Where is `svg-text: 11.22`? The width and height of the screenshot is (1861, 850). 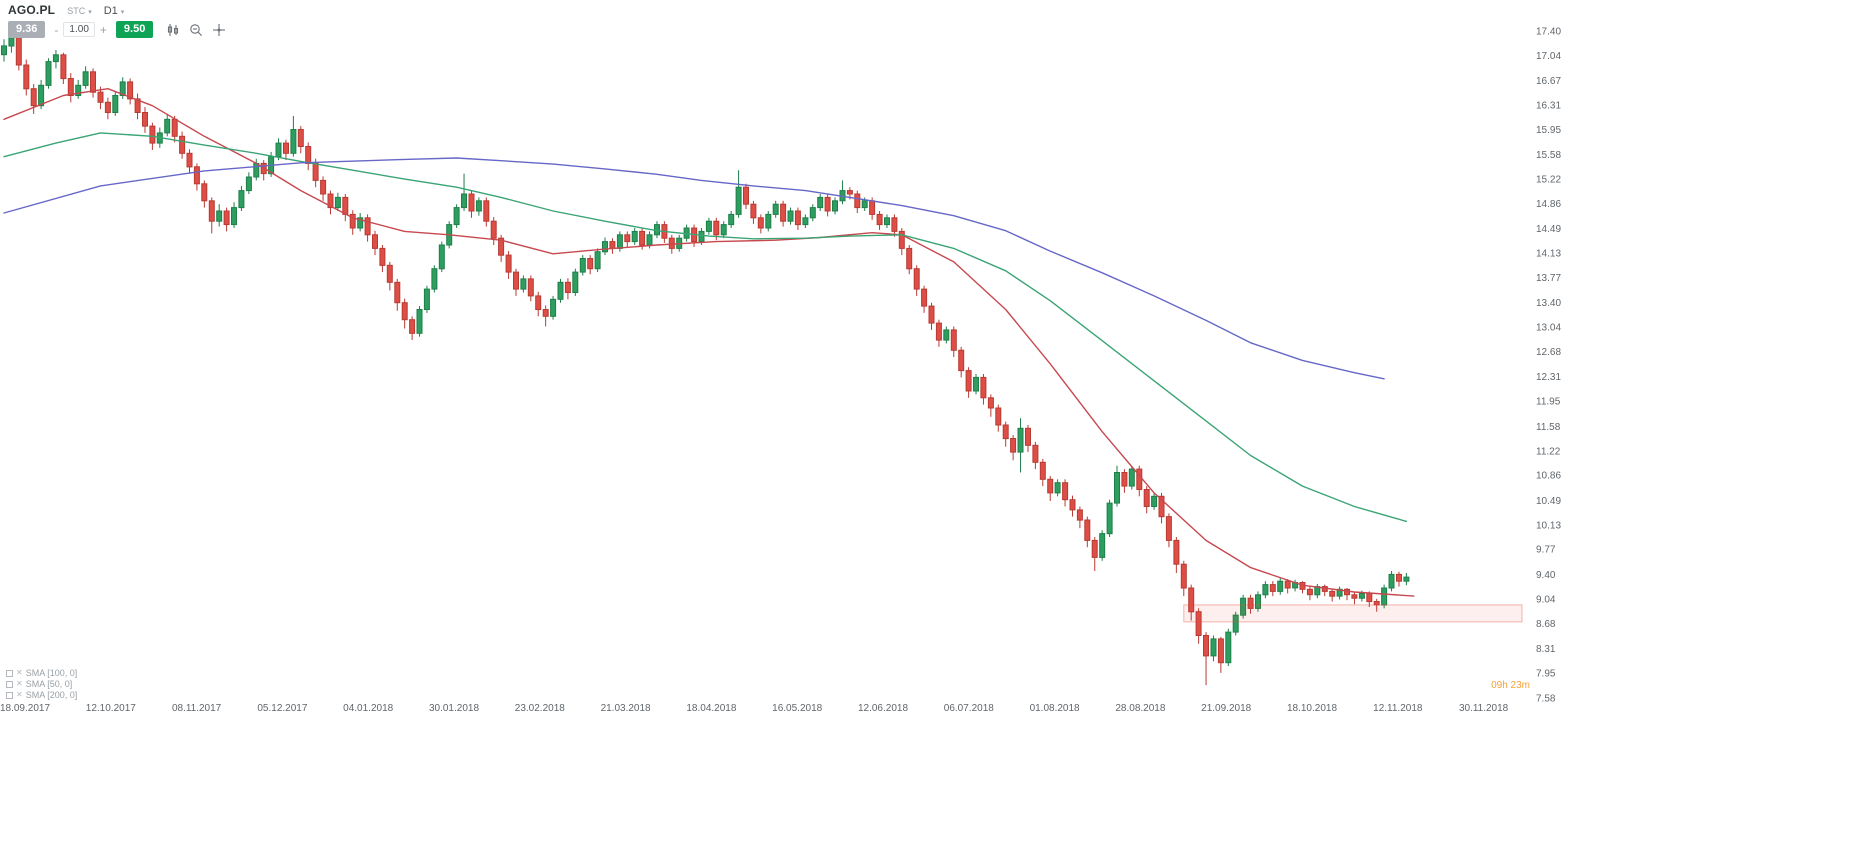
svg-text: 11.22 is located at coordinates (1548, 451).